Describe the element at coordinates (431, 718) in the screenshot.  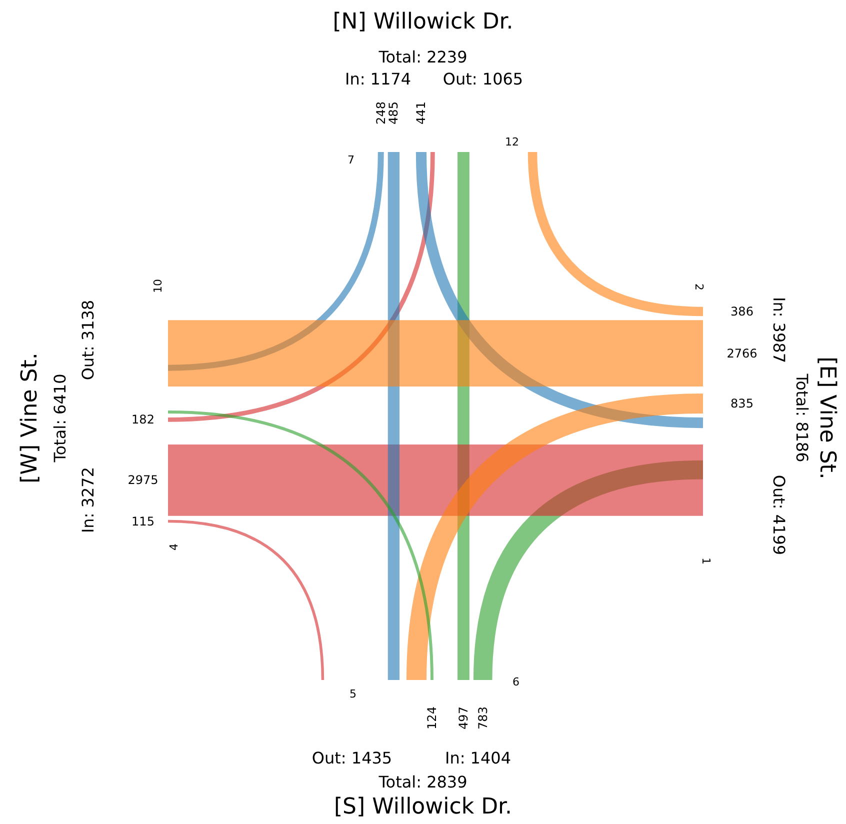
I see `data-label: 124` at that location.